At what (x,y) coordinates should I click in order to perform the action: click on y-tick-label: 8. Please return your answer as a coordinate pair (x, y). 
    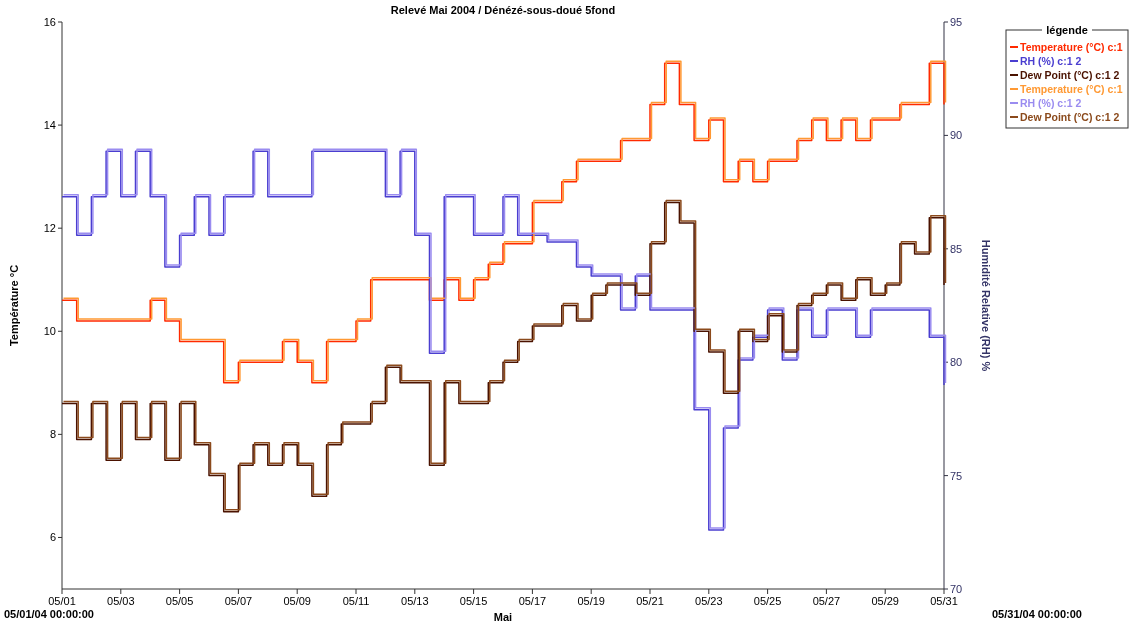
    Looking at the image, I should click on (52, 434).